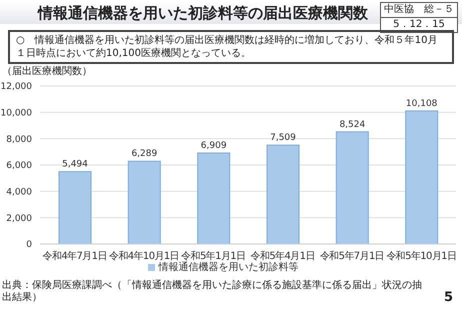  What do you see at coordinates (19, 193) in the screenshot?
I see `y-tick-label: 4,000` at bounding box center [19, 193].